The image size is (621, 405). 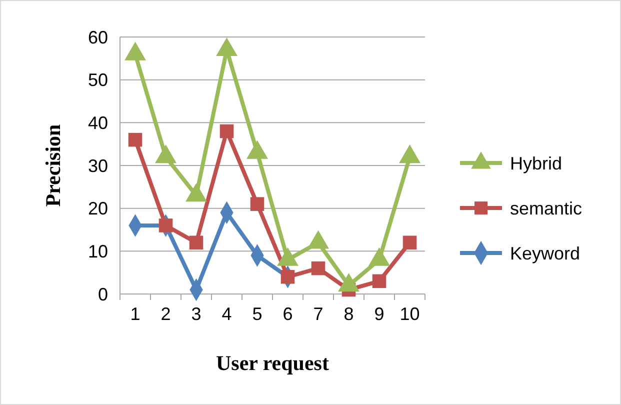 What do you see at coordinates (272, 363) in the screenshot?
I see `x-axis-title: User request` at bounding box center [272, 363].